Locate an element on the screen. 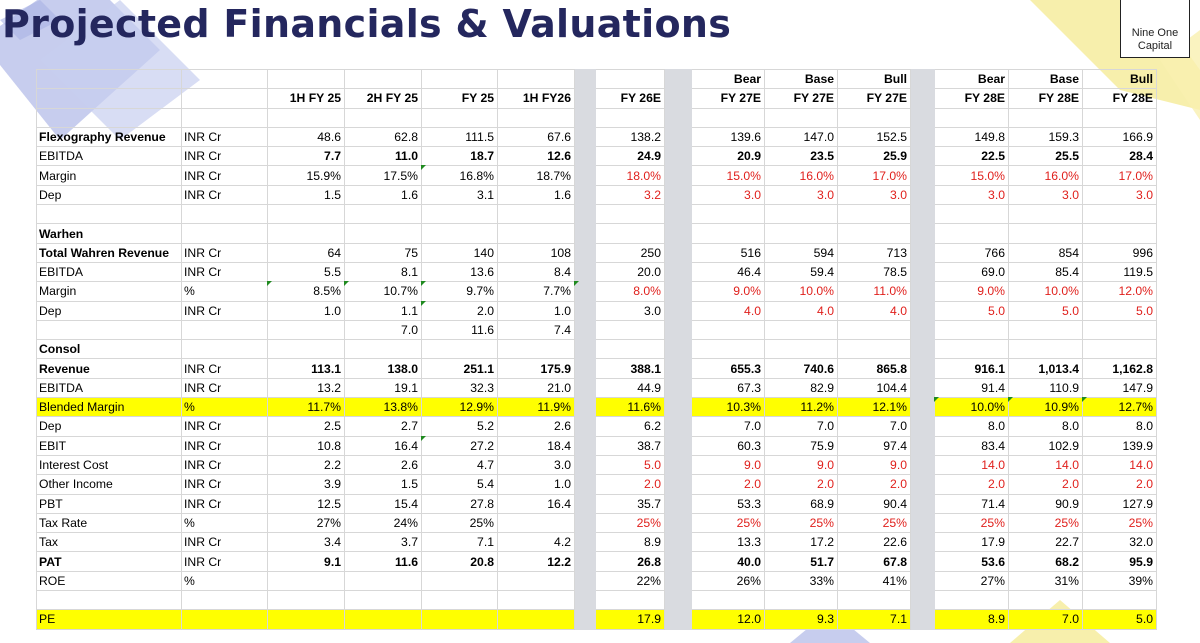  fy27-value is located at coordinates (728, 349).